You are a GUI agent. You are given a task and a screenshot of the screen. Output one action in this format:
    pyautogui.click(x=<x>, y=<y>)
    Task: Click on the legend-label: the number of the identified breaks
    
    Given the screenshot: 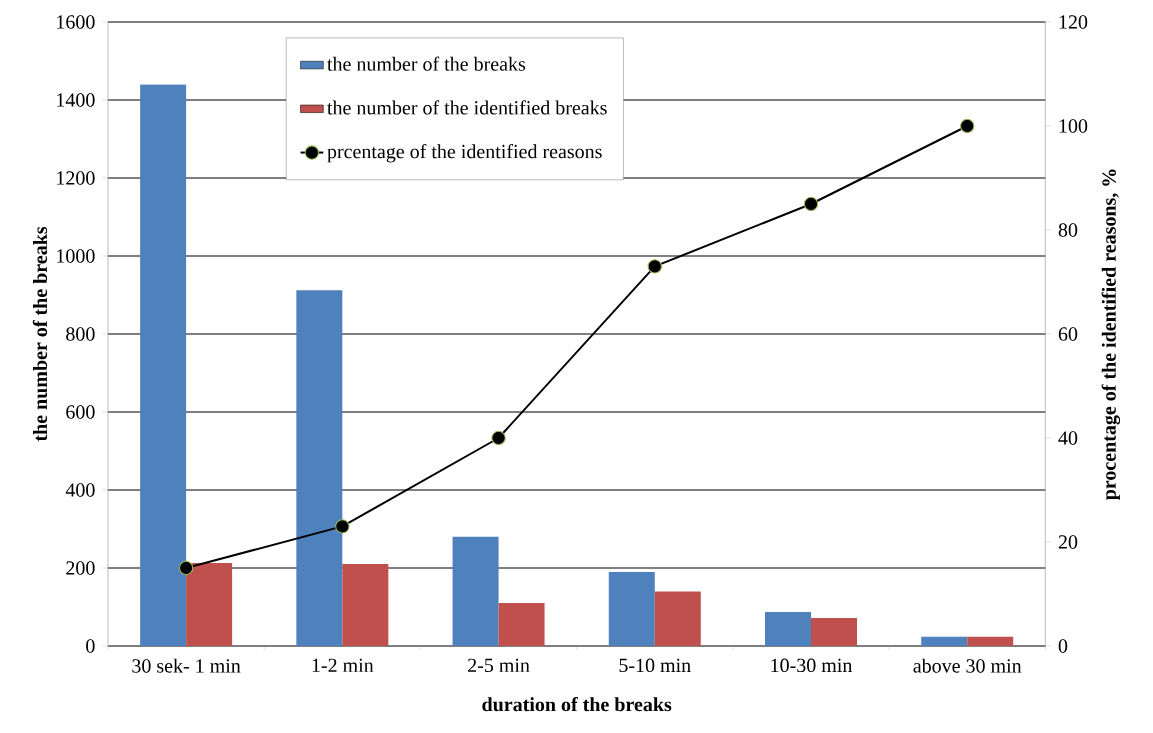 What is the action you would take?
    pyautogui.click(x=467, y=107)
    